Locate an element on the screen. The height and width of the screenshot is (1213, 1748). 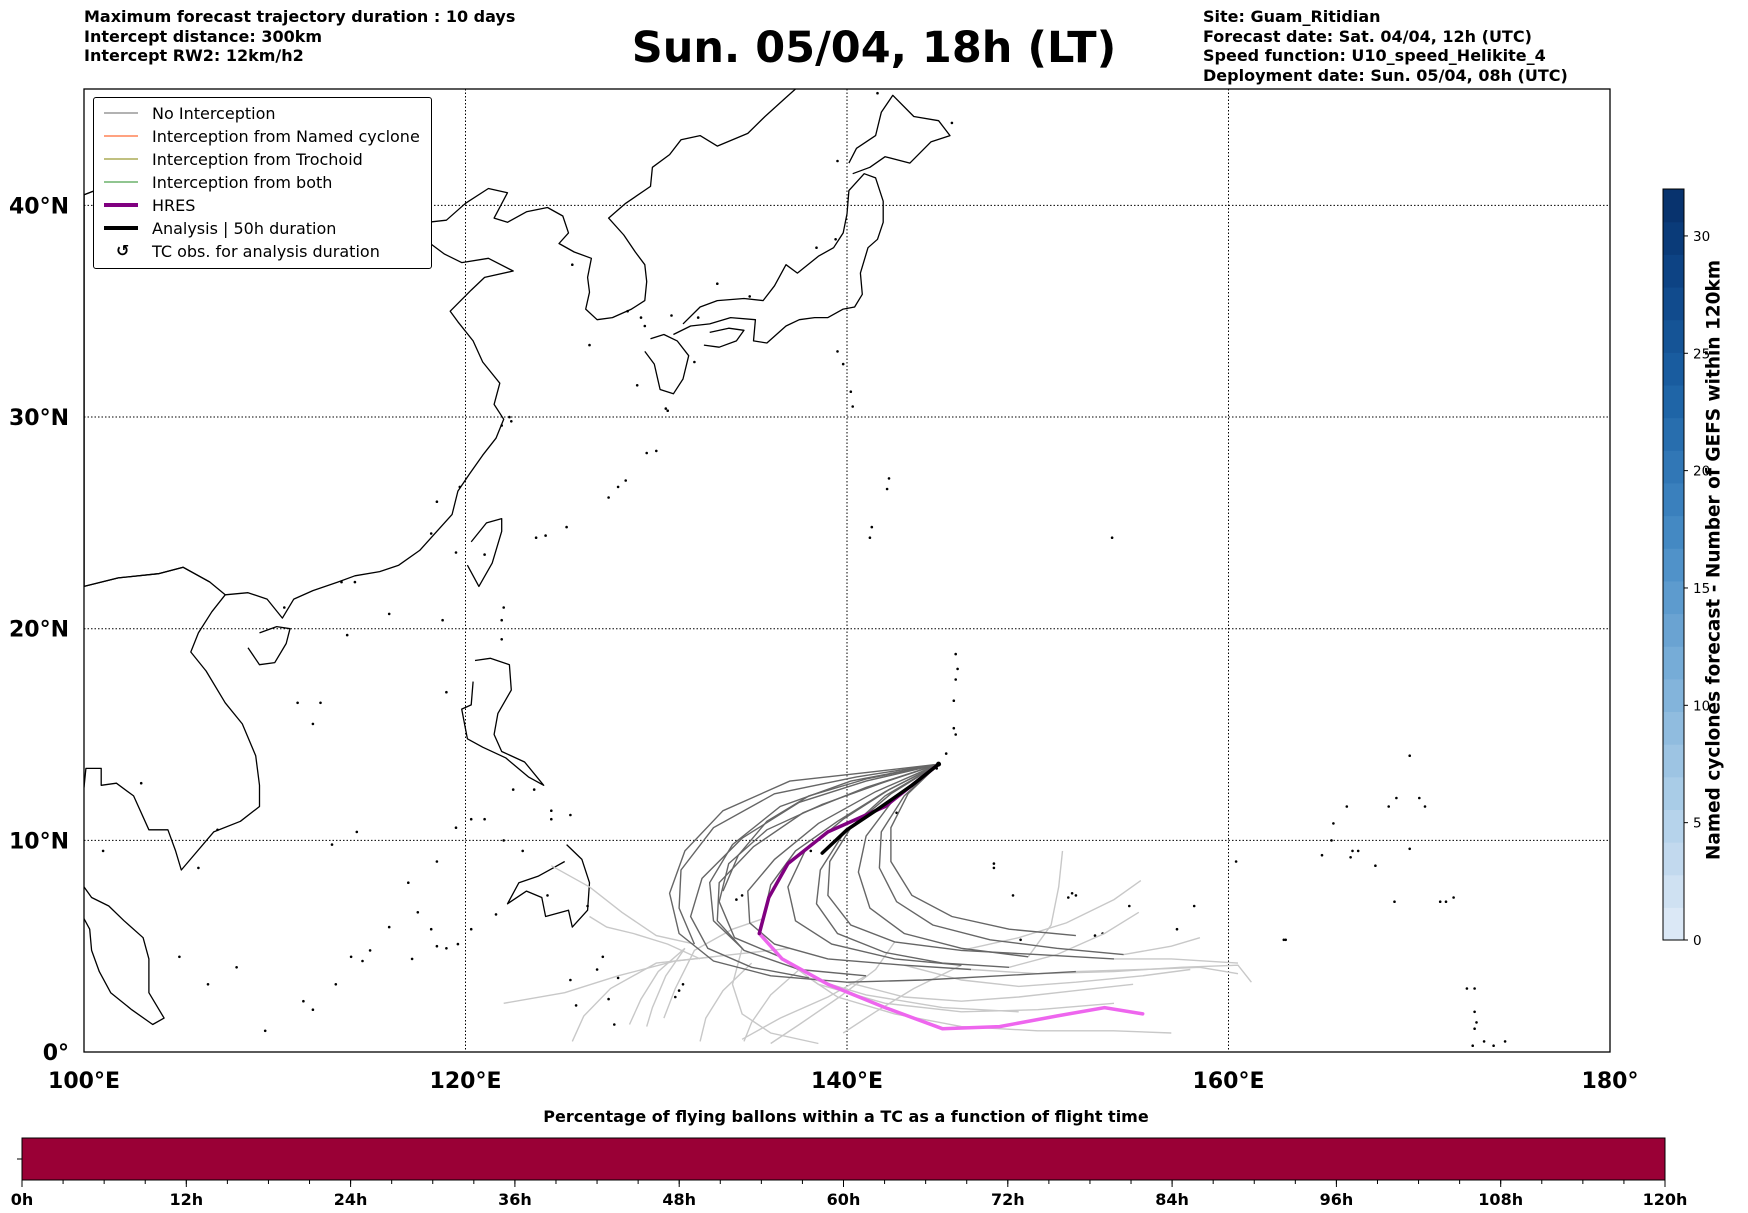
flight-time-tick-label: 96h is located at coordinates (1337, 1199).